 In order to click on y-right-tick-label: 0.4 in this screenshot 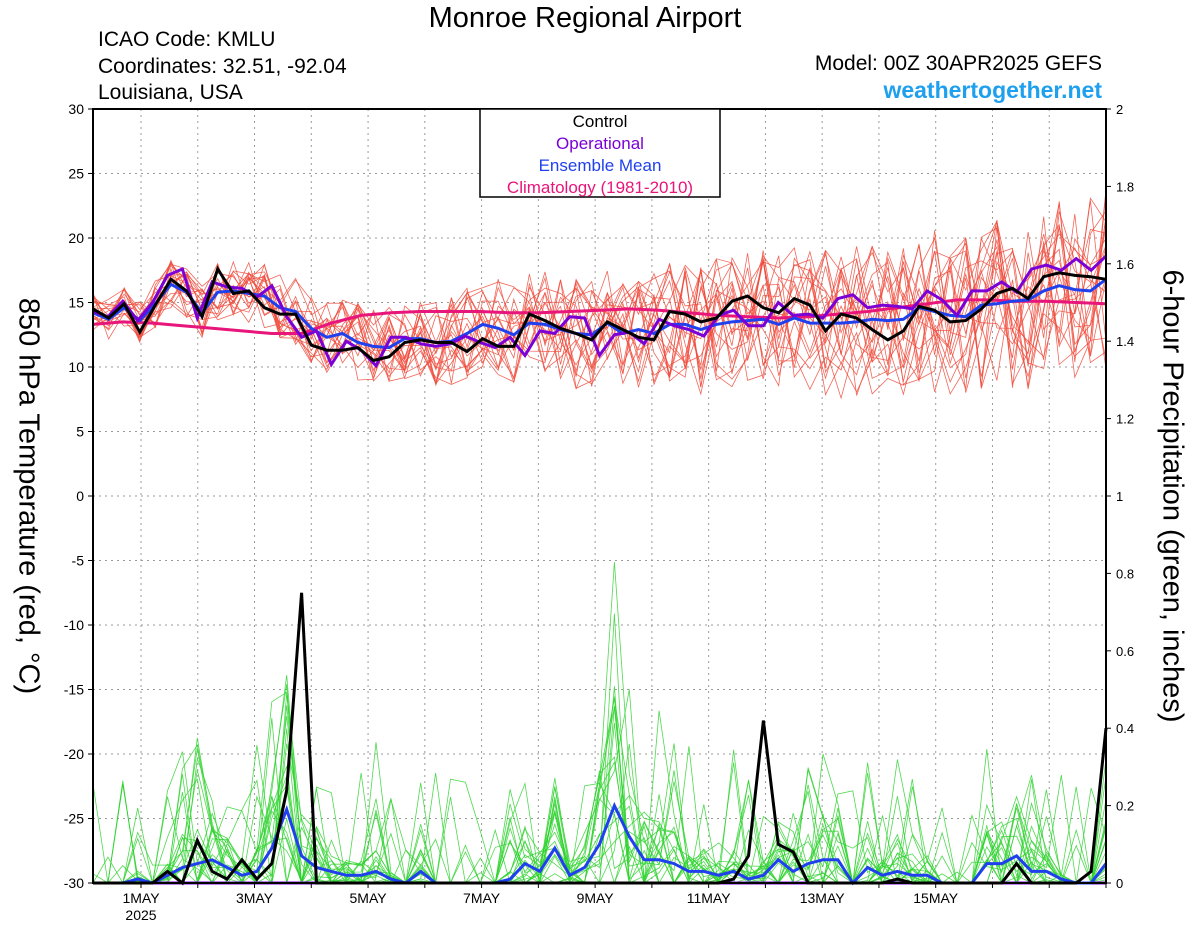, I will do `click(1125, 728)`.